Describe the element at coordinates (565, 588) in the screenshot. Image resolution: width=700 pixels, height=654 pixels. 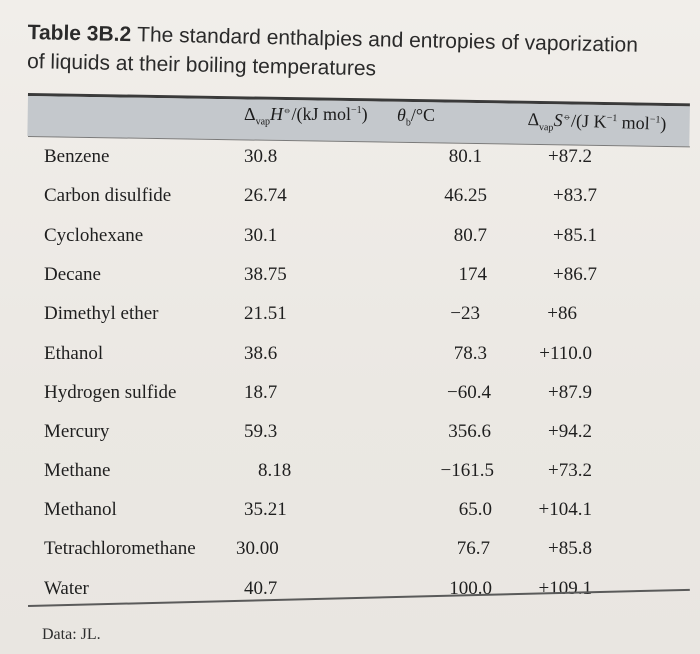
I see `entropy-value: +109.1` at that location.